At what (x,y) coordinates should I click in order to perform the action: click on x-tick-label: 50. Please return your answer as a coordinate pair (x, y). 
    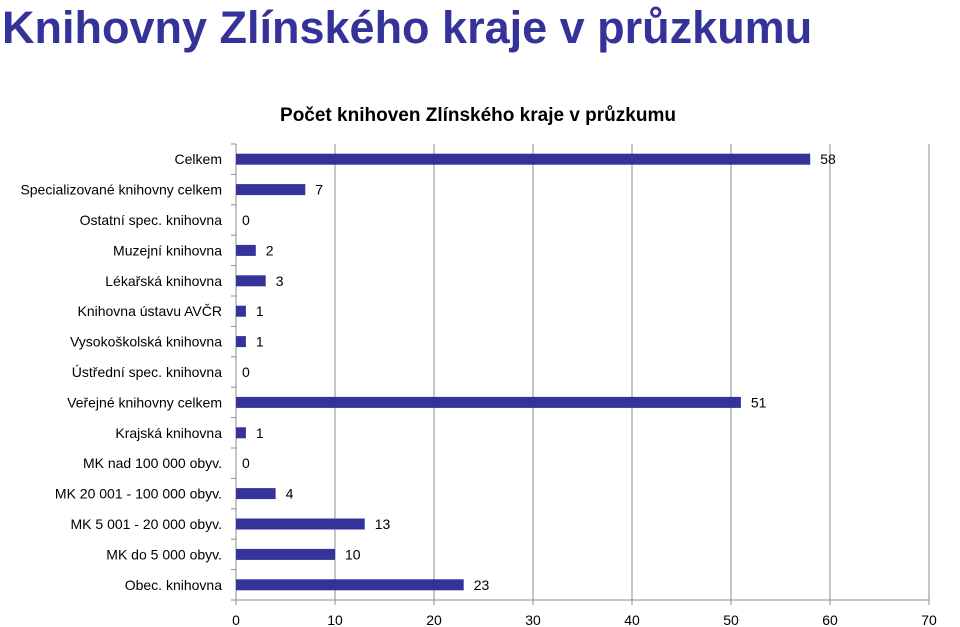
    Looking at the image, I should click on (731, 619).